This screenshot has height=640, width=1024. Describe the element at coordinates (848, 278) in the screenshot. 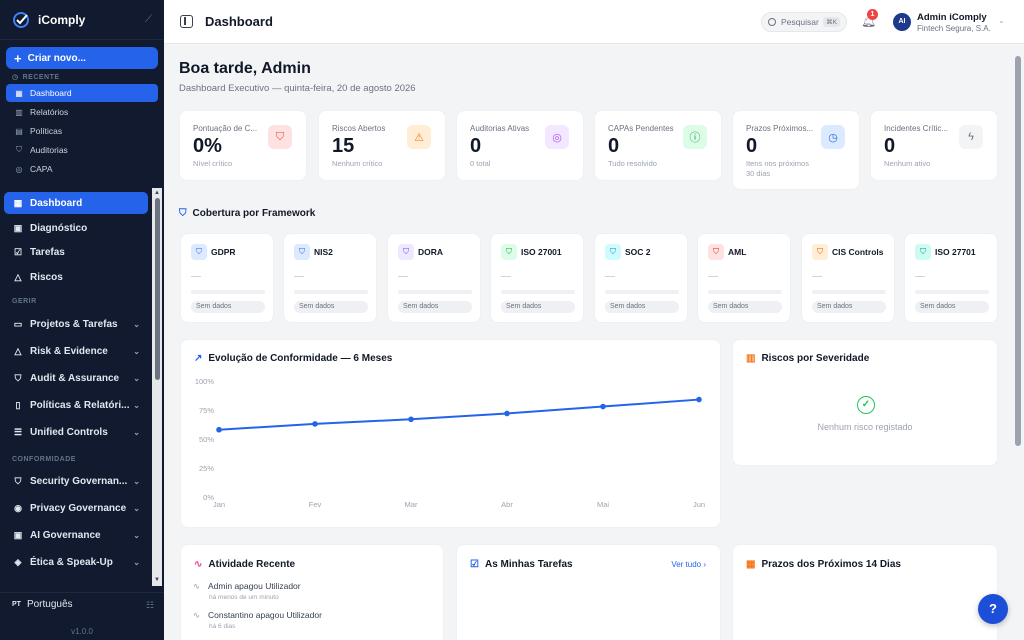

I see `framework-card-cis-controls: ⛉ CIS Controls Sem dados` at that location.